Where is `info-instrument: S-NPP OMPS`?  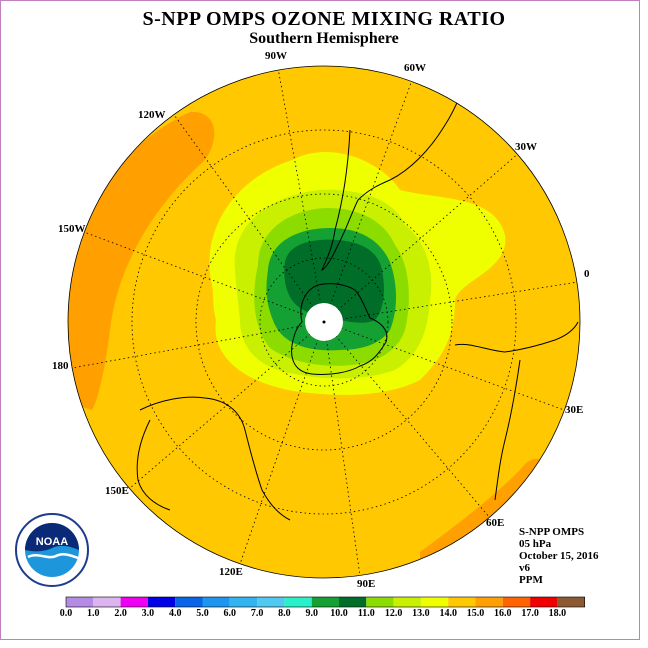
info-instrument: S-NPP OMPS is located at coordinates (552, 532).